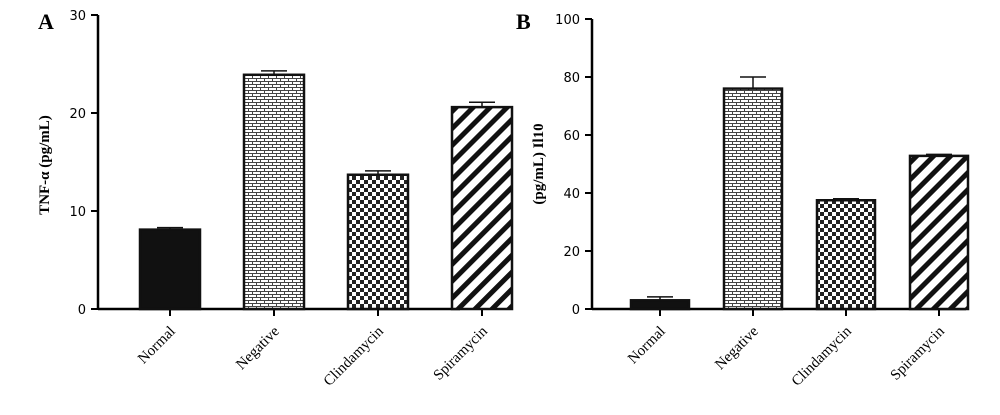  What do you see at coordinates (571, 194) in the screenshot?
I see `y-tick-label: 40` at bounding box center [571, 194].